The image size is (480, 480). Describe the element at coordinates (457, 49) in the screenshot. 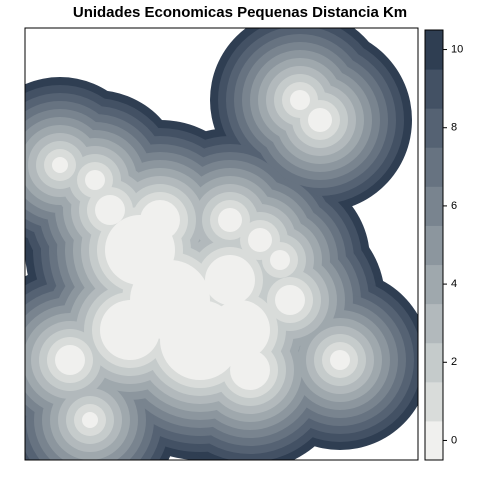

I see `tick-label: 10` at that location.